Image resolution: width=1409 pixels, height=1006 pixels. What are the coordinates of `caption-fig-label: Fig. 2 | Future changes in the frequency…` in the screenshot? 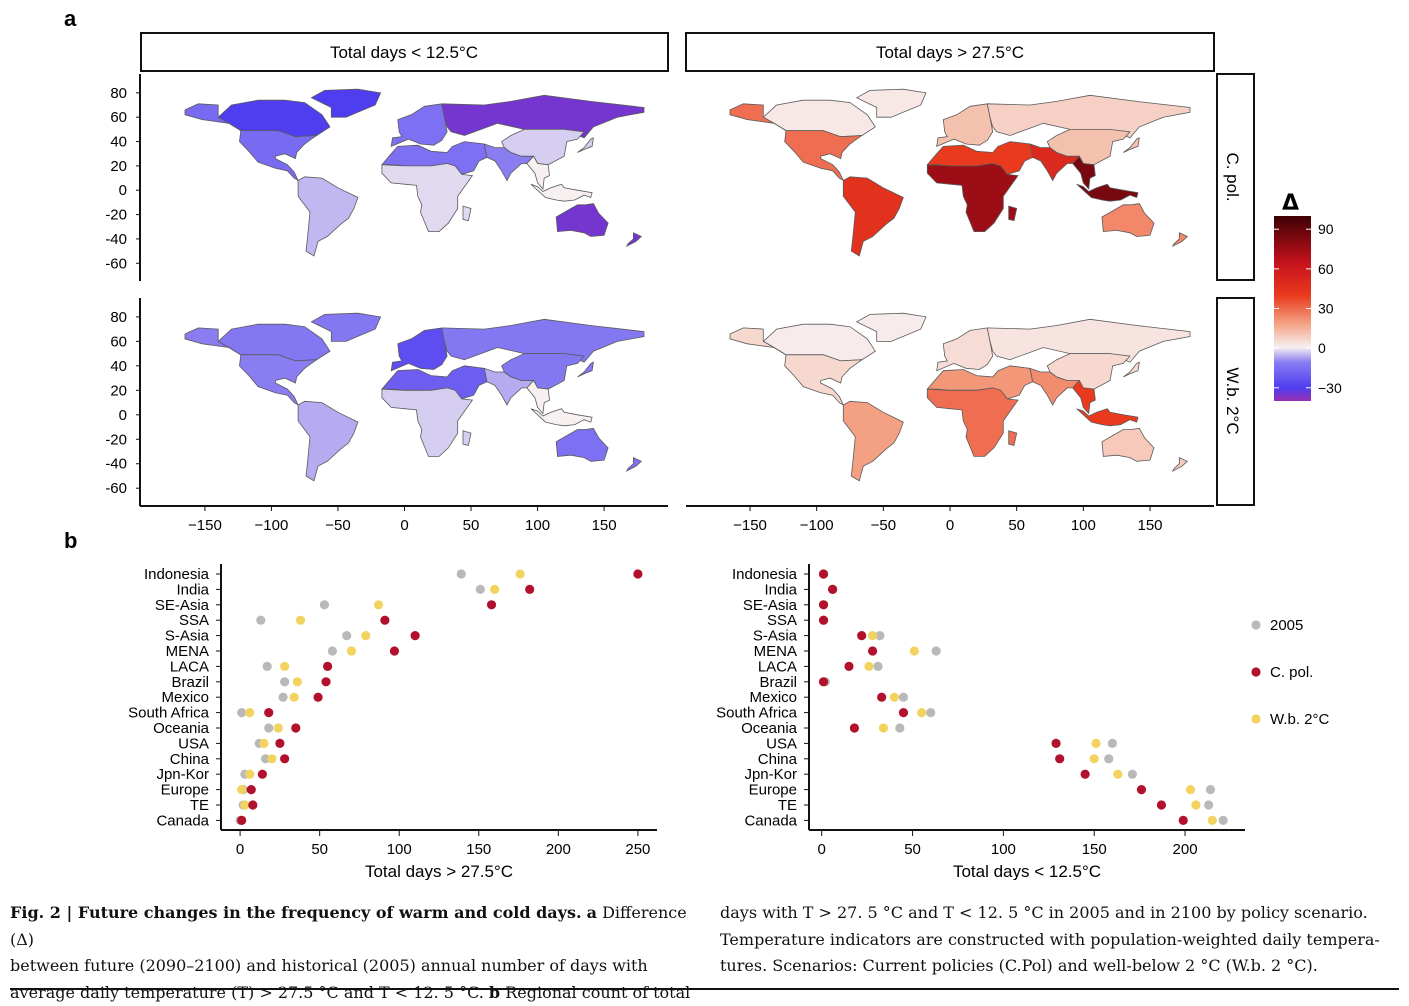 It's located at (296, 912).